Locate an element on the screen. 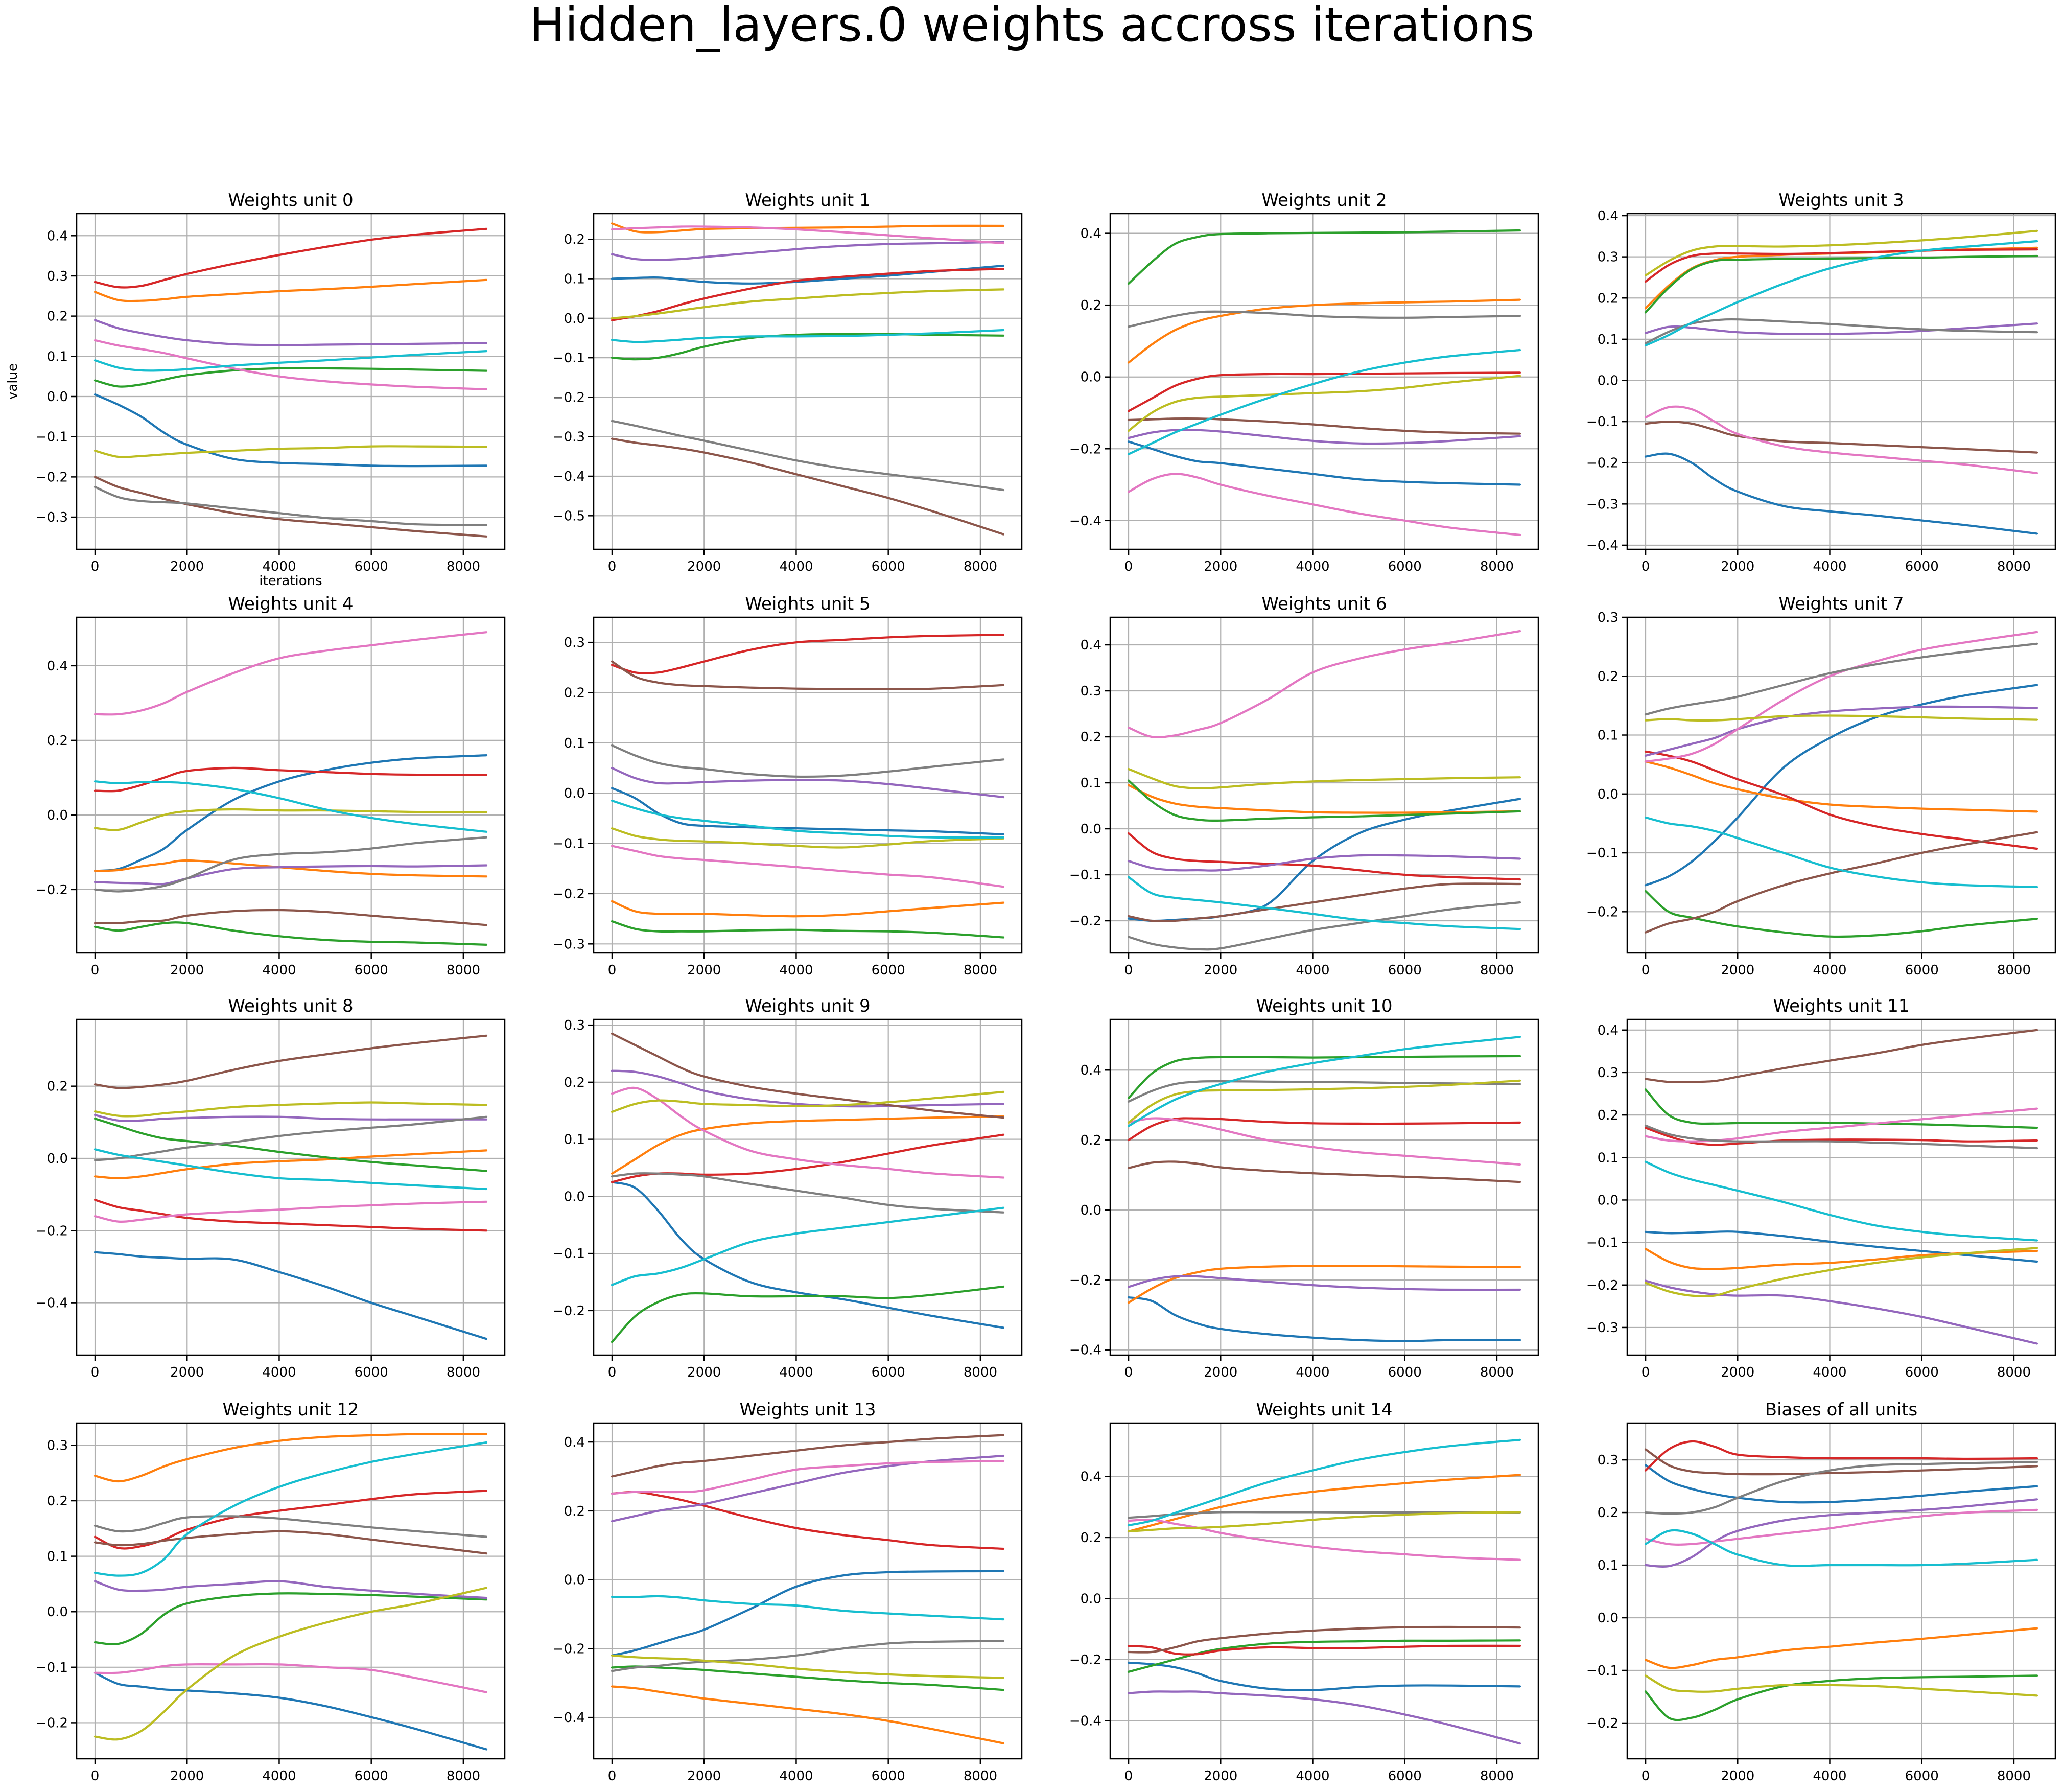 Image resolution: width=2064 pixels, height=1792 pixels. y-tick-label: −0.4 is located at coordinates (1085, 521).